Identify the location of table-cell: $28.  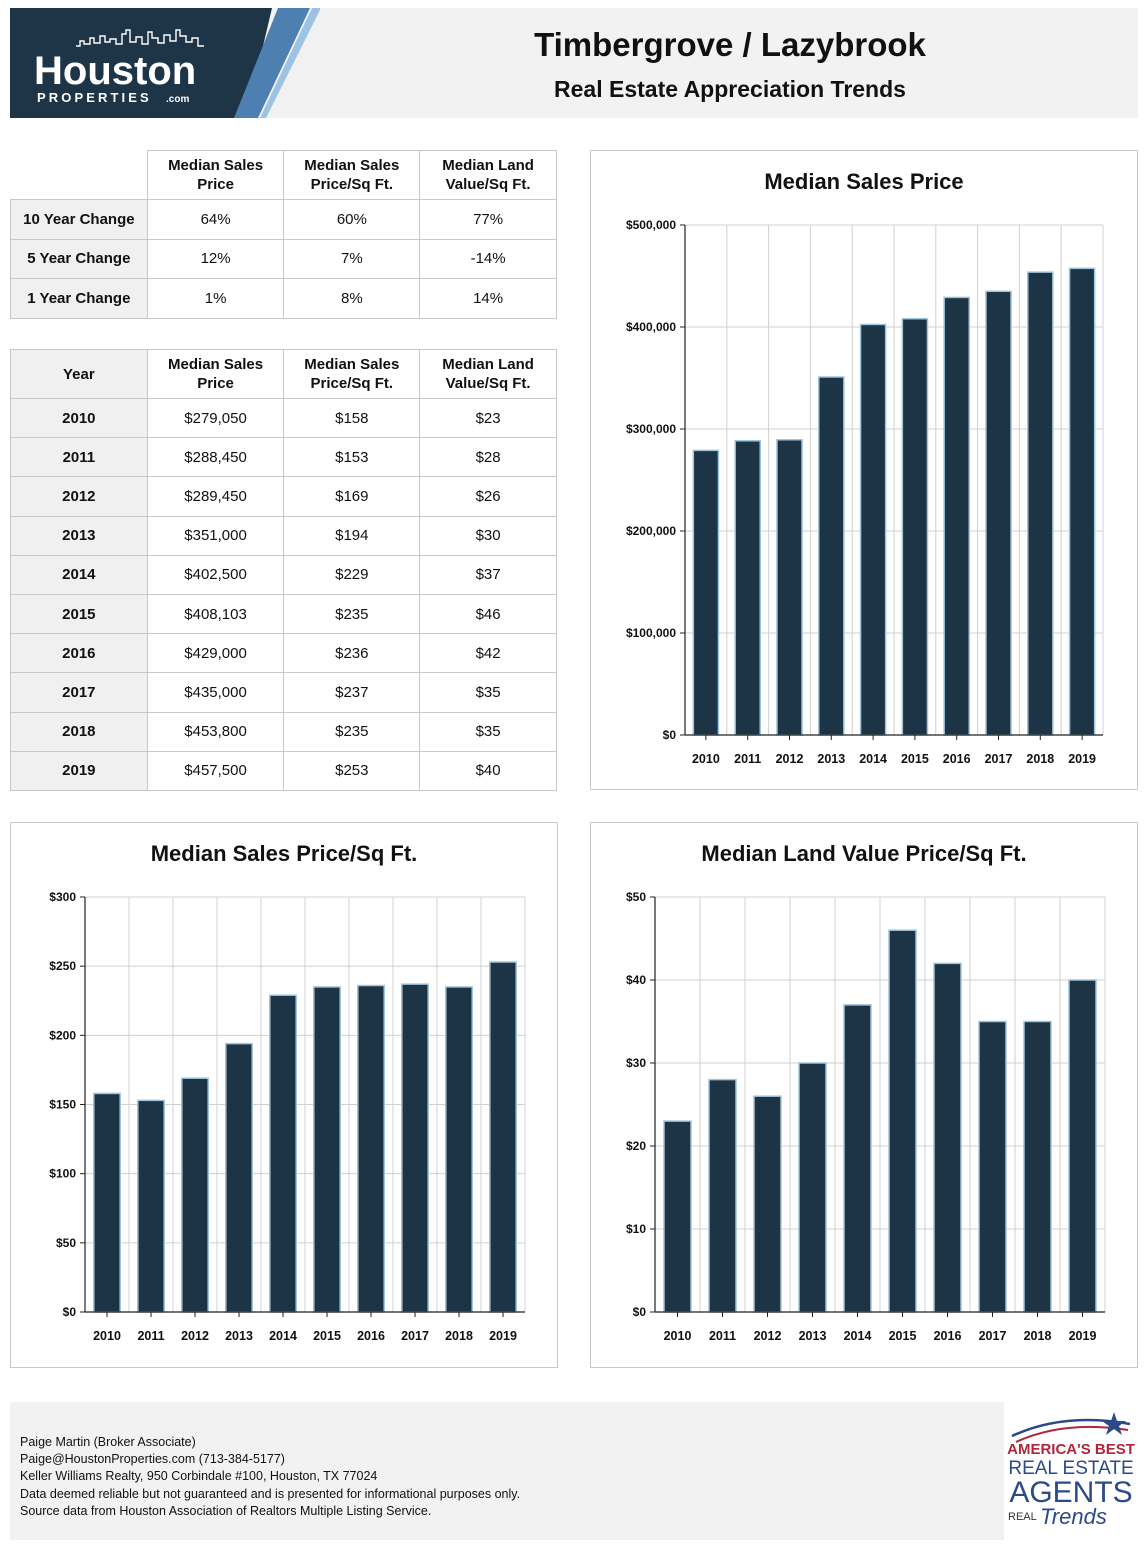
(488, 457).